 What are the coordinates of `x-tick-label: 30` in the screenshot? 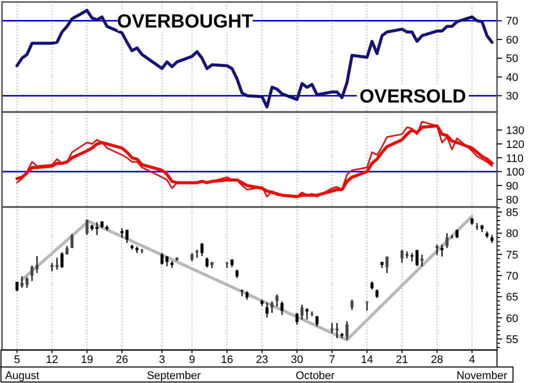 It's located at (297, 360).